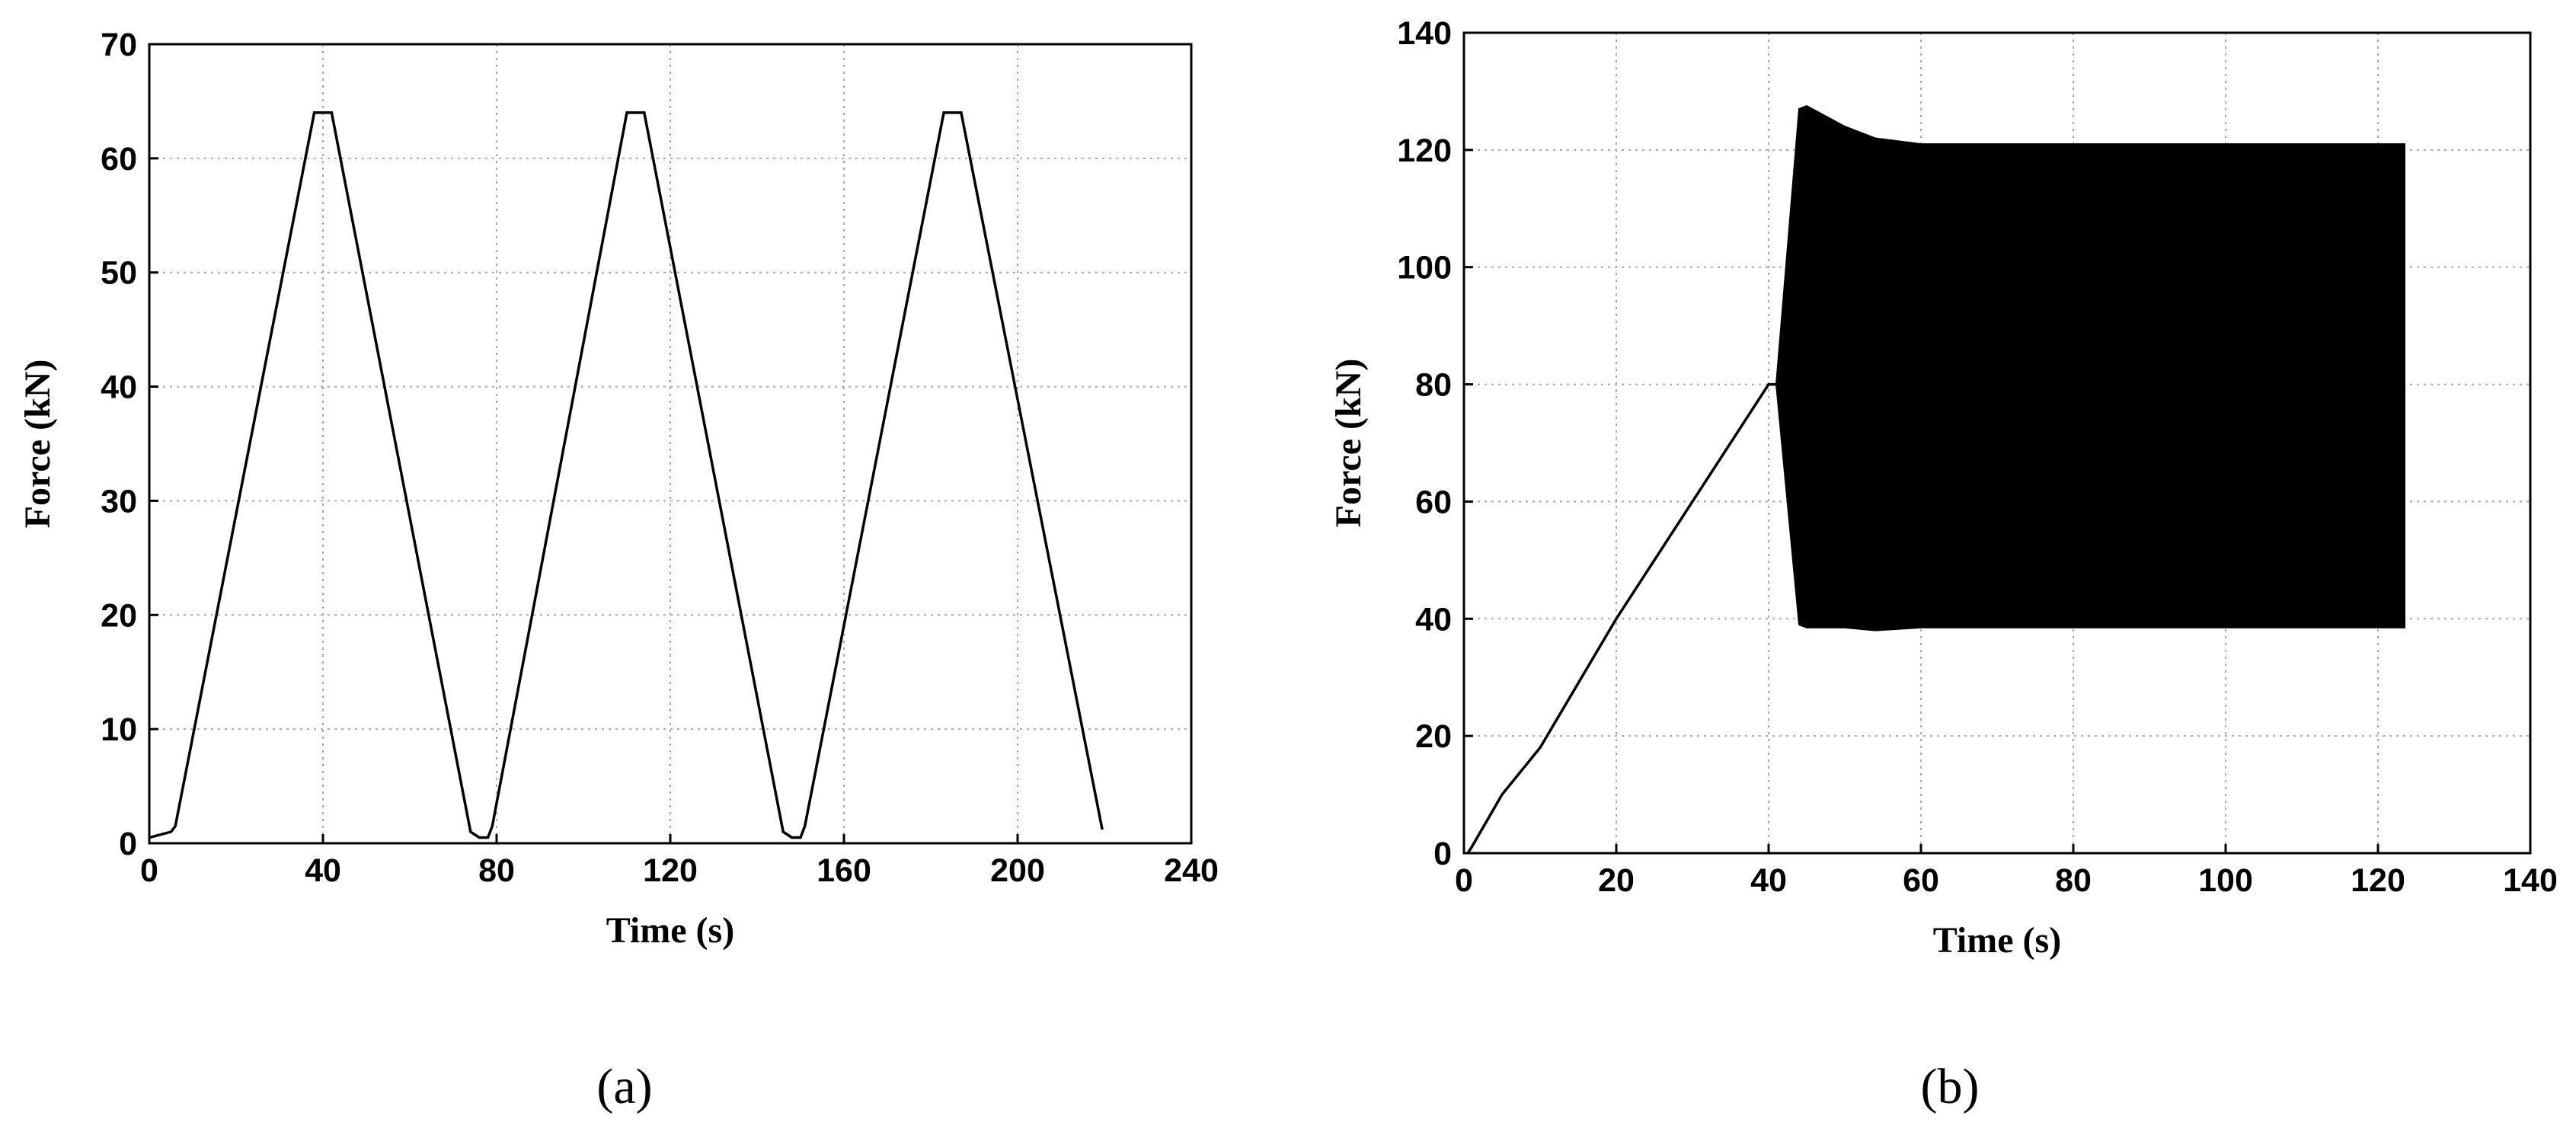 The image size is (2576, 1135). What do you see at coordinates (1434, 385) in the screenshot?
I see `y-tick-label: 80` at bounding box center [1434, 385].